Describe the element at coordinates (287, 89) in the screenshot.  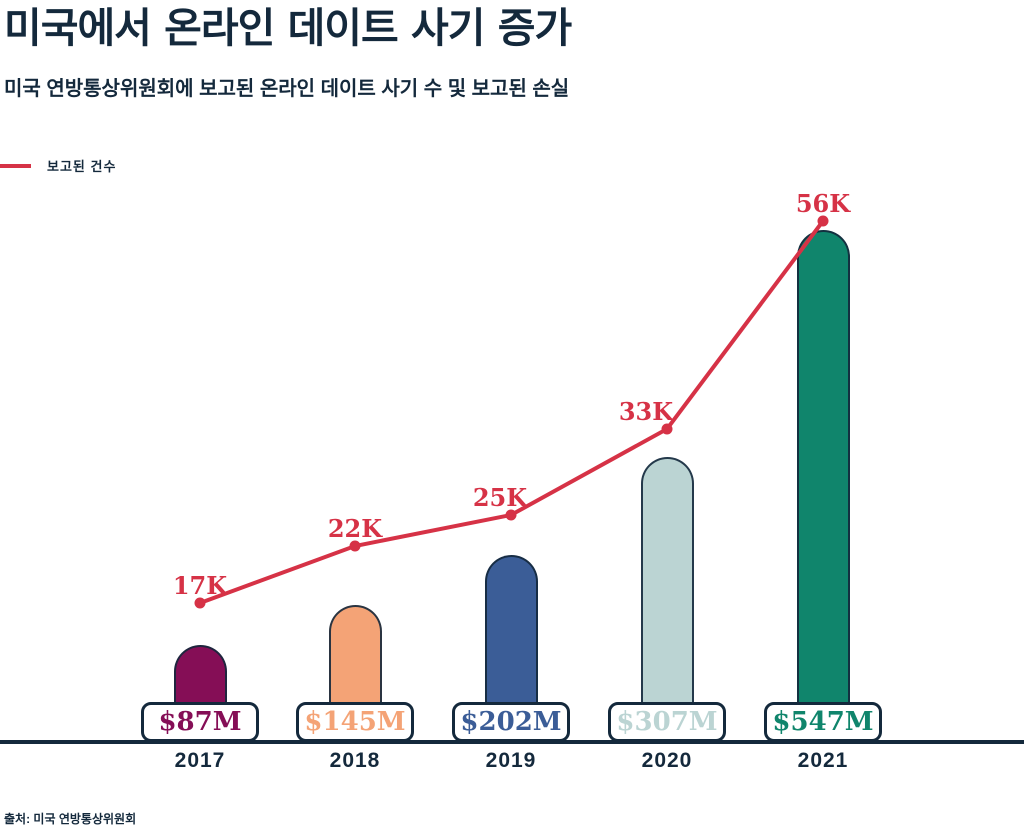
I see `page-subtitle: 미국 연방통상위원회에 보고된 온라인 데이트 사기 수 및 보고된 손실` at that location.